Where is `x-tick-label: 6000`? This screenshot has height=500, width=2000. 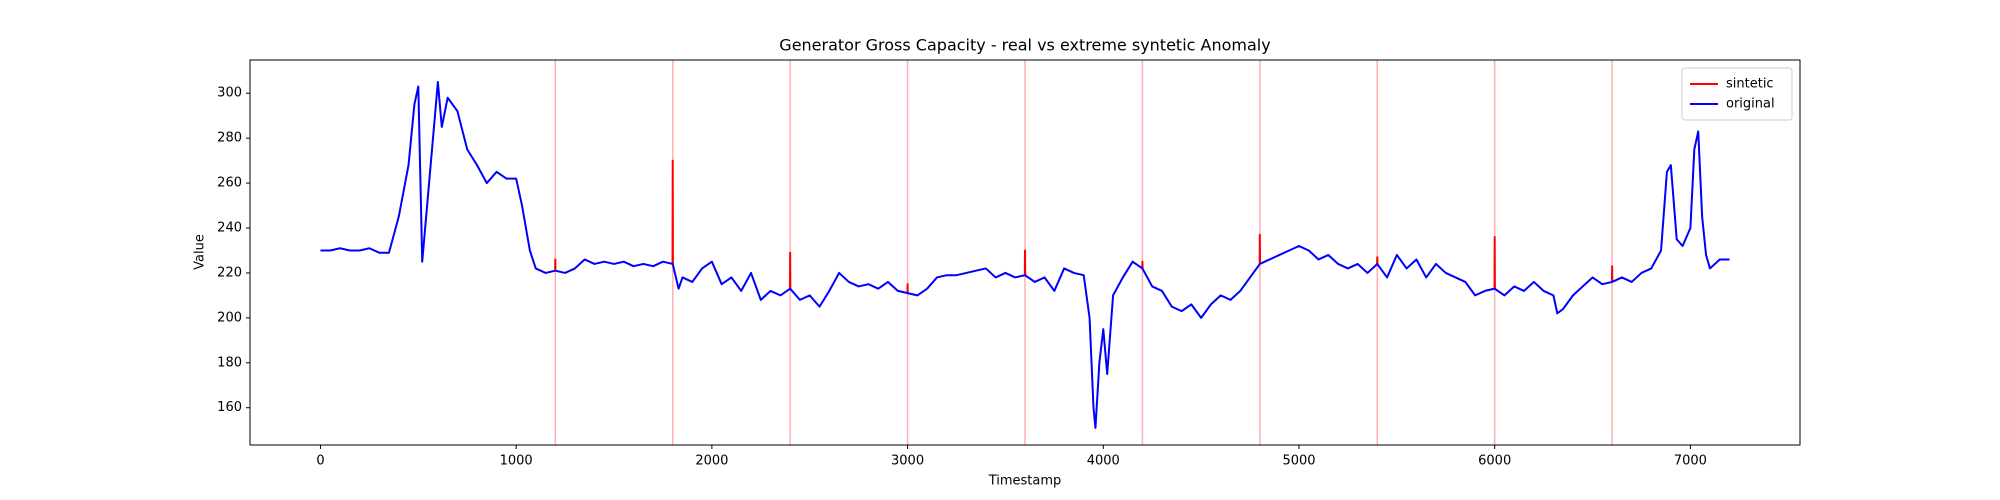 x-tick-label: 6000 is located at coordinates (1494, 461).